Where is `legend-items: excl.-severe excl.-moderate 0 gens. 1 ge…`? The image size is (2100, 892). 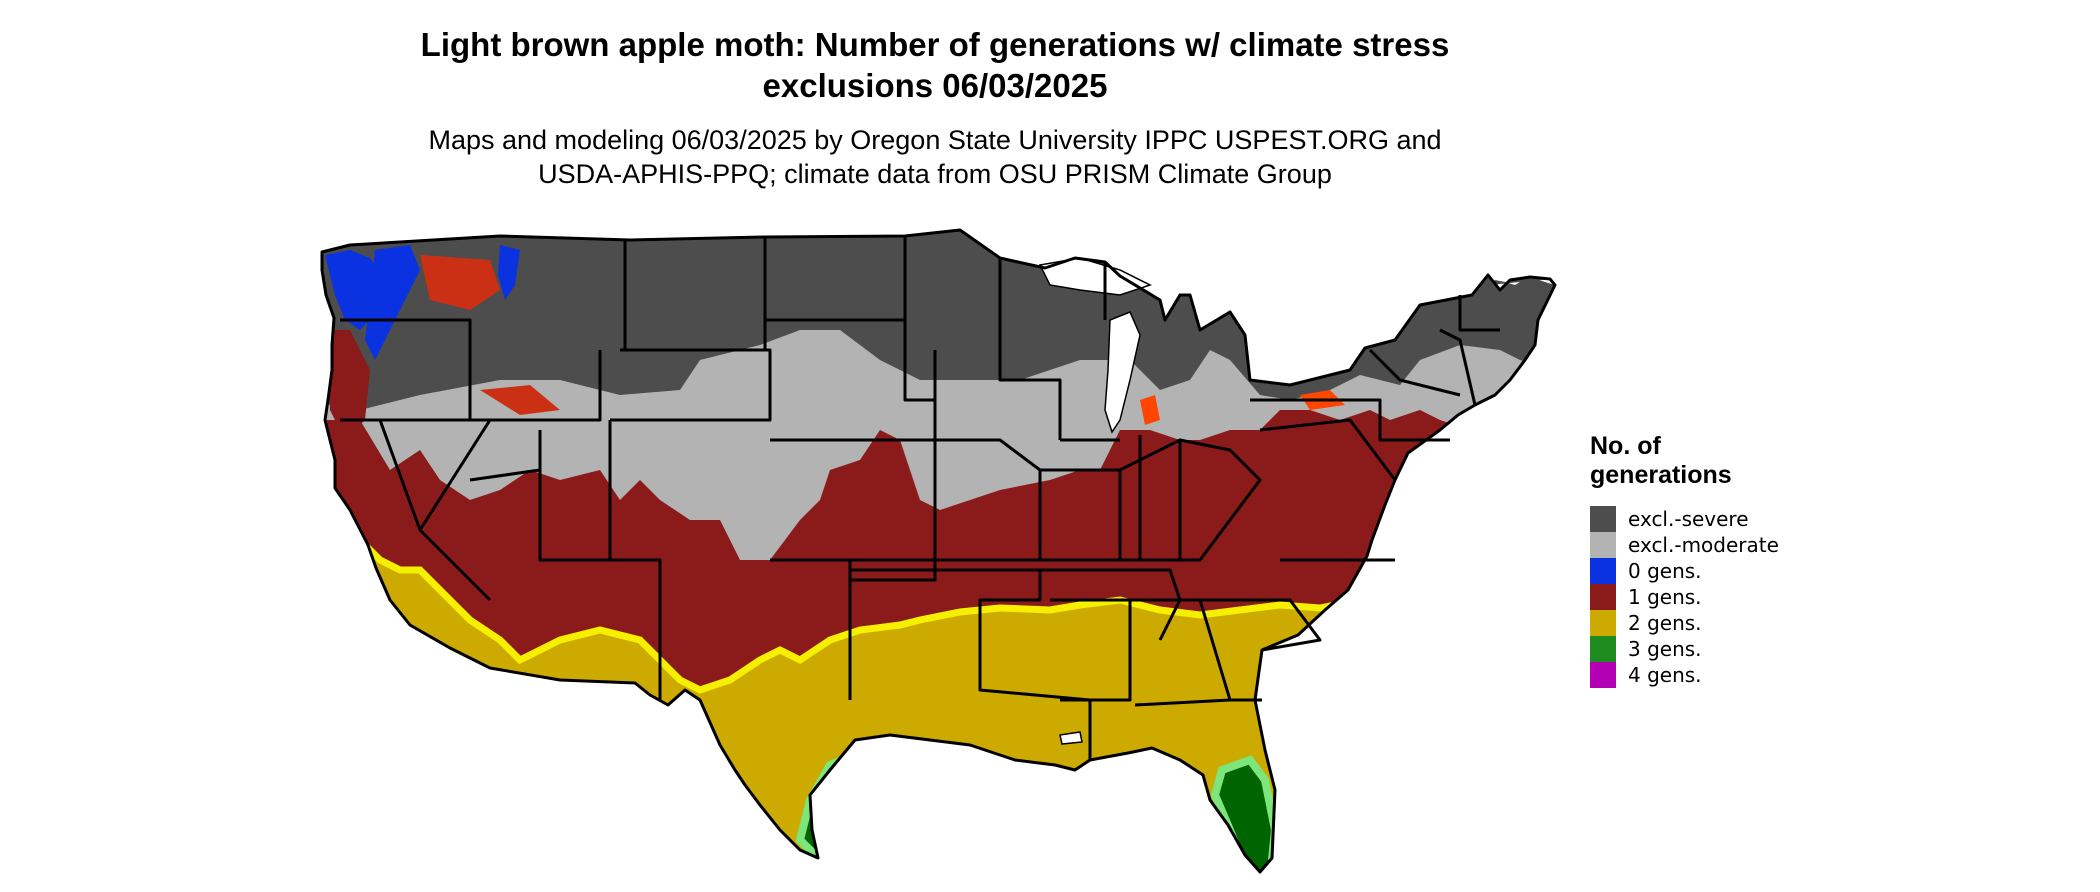 legend-items: excl.-severe excl.-moderate 0 gens. 1 ge… is located at coordinates (1690, 597).